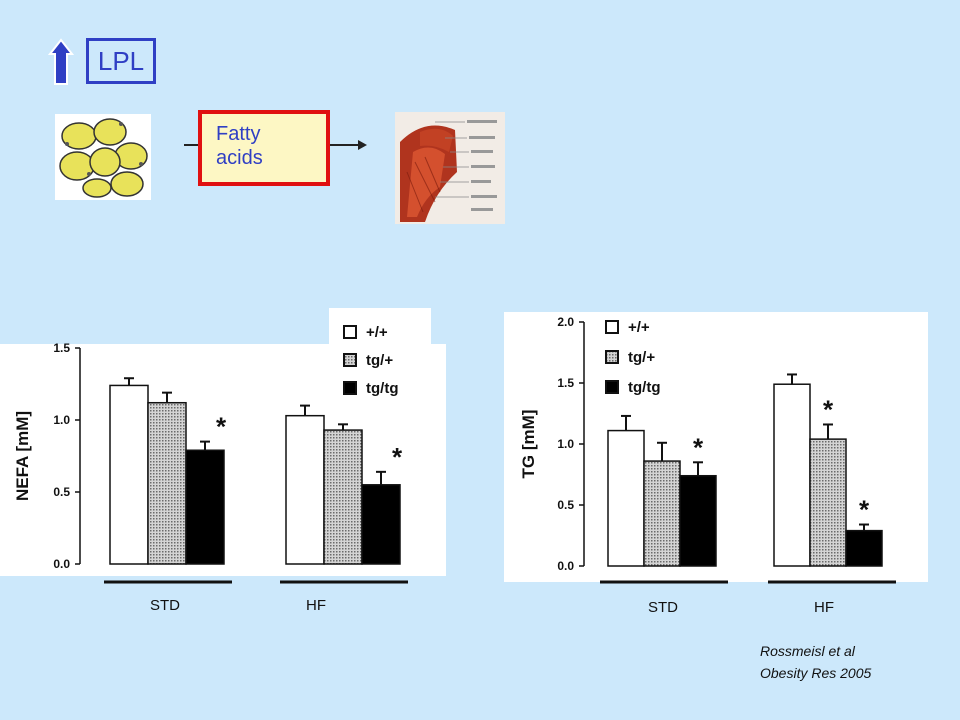 This screenshot has width=960, height=720. I want to click on tg-legend-label: tg/+, so click(641, 357).